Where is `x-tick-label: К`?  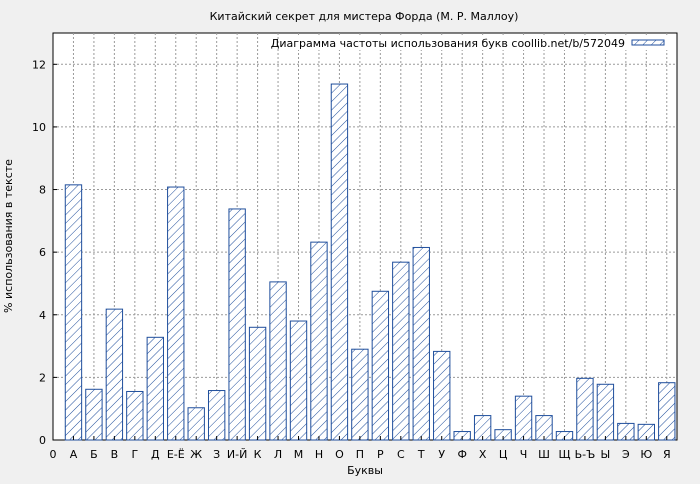
x-tick-label: К is located at coordinates (258, 454).